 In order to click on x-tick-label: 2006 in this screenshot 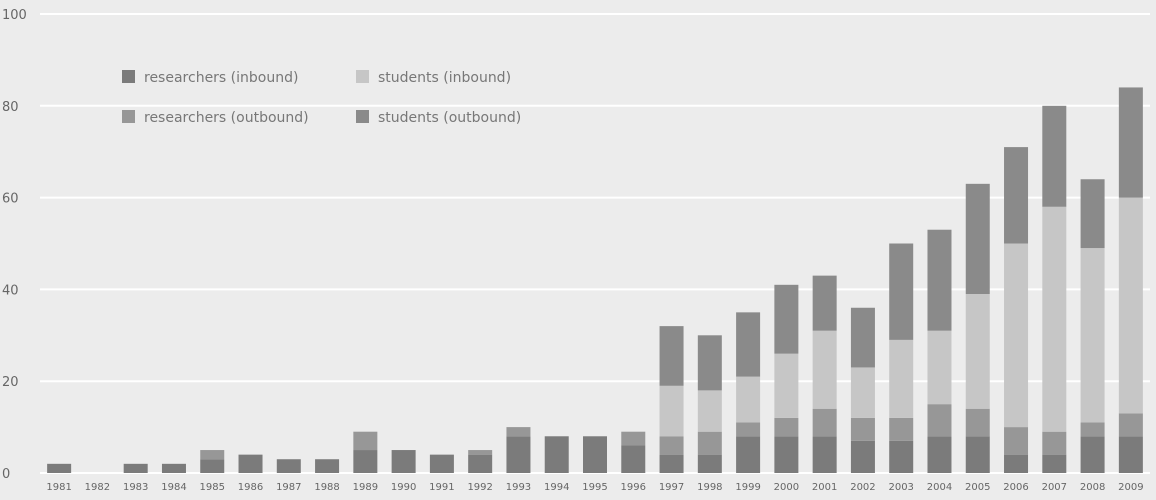, I will do `click(1015, 487)`.